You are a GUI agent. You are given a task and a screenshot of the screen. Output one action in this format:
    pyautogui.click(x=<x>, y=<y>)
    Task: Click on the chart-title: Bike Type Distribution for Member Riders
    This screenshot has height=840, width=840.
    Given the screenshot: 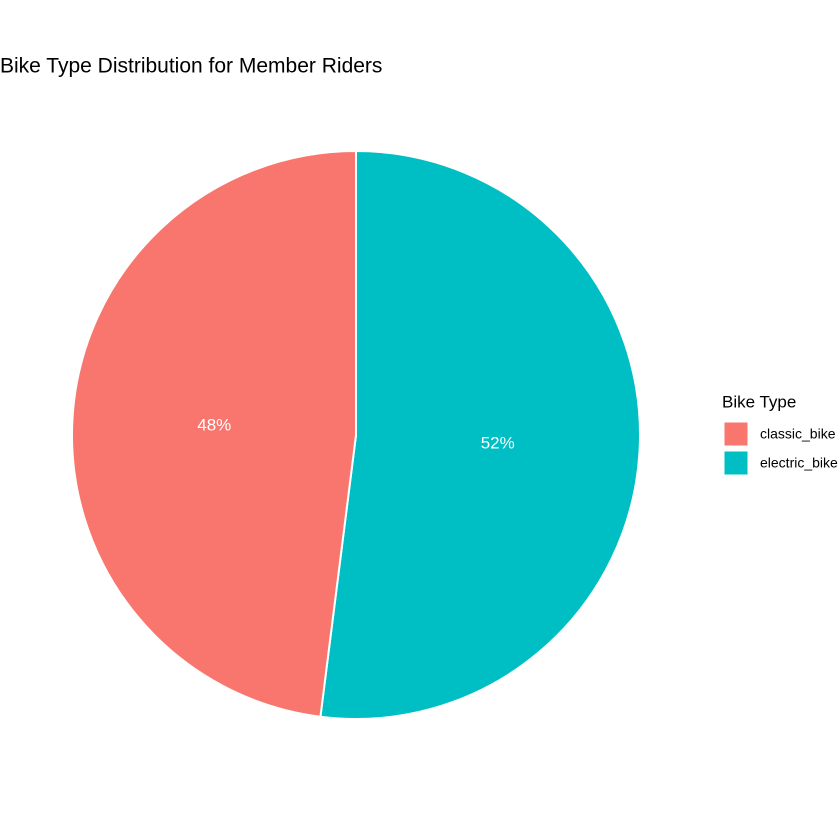 What is the action you would take?
    pyautogui.click(x=191, y=66)
    